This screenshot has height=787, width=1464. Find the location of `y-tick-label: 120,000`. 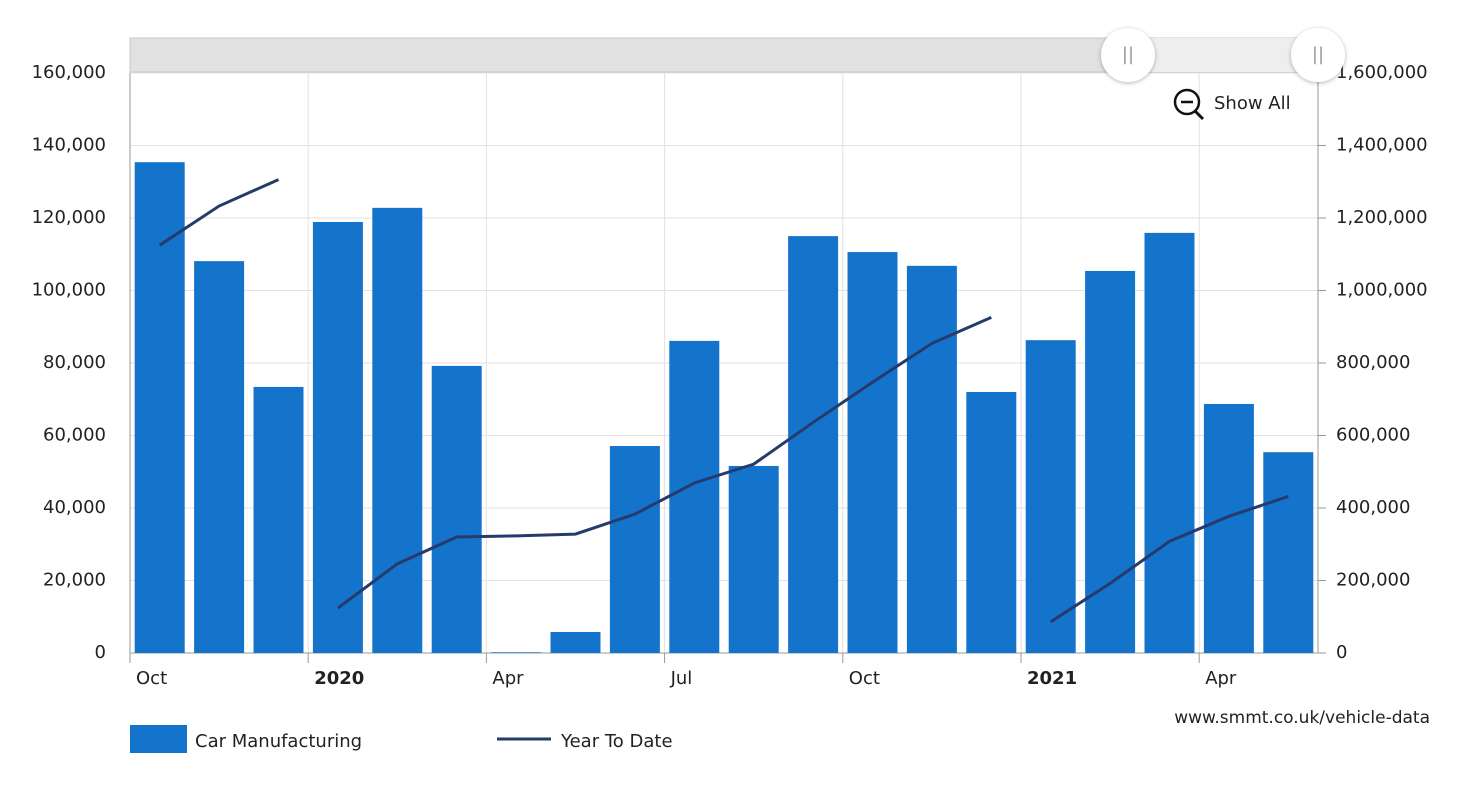

y-tick-label: 120,000 is located at coordinates (69, 217).